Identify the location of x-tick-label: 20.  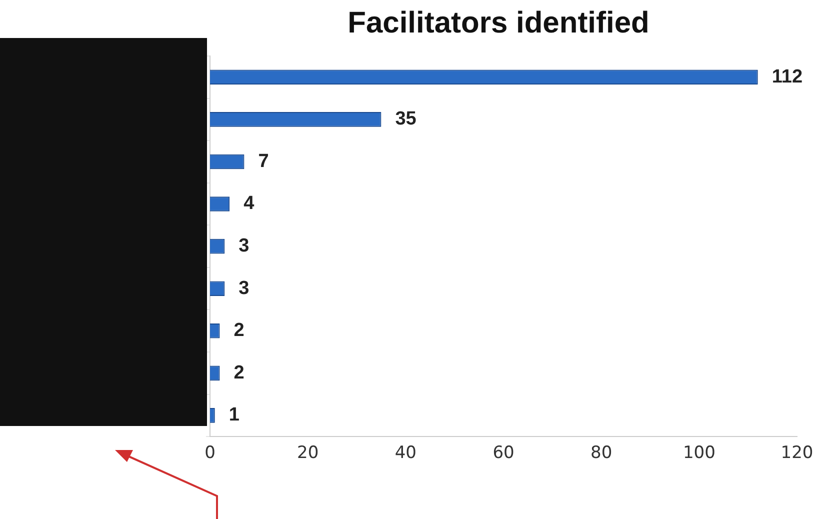
(308, 453).